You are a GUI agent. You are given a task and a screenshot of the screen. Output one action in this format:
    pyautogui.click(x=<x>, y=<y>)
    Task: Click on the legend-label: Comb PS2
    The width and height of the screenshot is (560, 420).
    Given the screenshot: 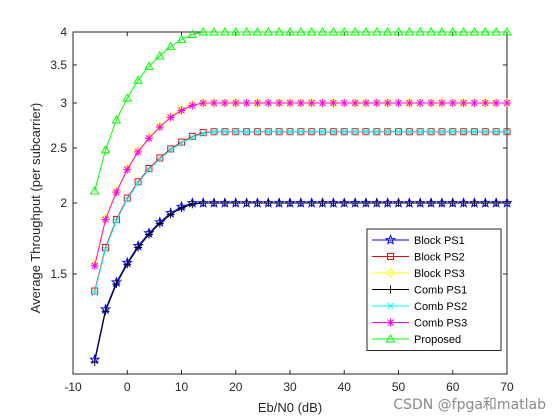 What is the action you would take?
    pyautogui.click(x=440, y=307)
    